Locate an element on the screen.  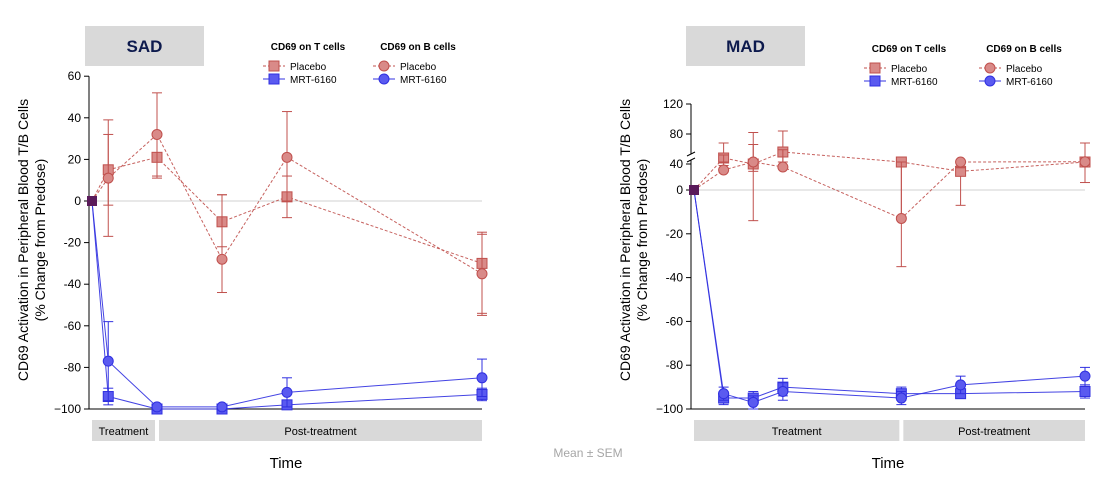
y-tick-label: 60 is located at coordinates (75, 76).